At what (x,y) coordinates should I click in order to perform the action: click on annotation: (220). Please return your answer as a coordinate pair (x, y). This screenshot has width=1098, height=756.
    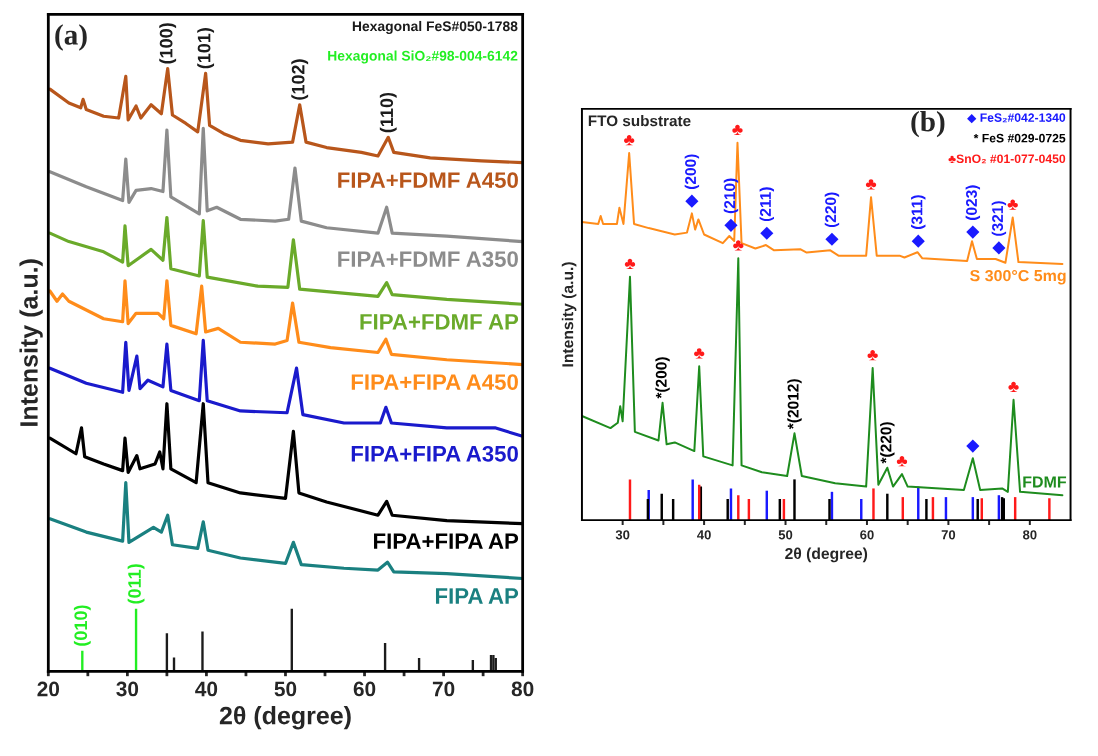
    Looking at the image, I should click on (832, 210).